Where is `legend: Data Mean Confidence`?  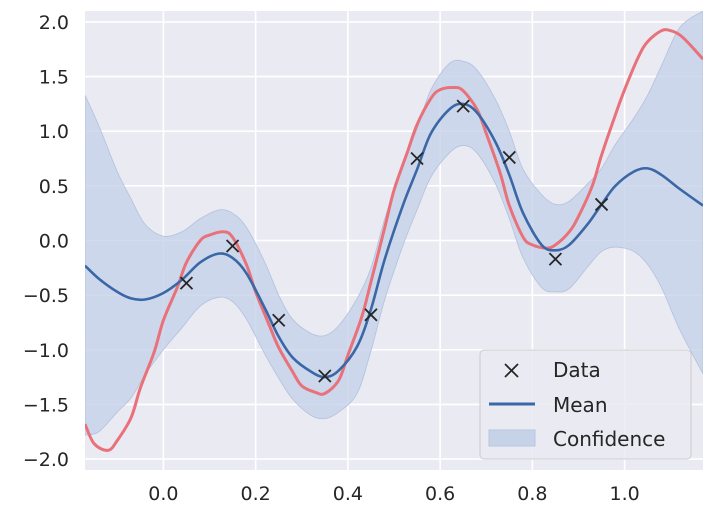 legend: Data Mean Confidence is located at coordinates (585, 404).